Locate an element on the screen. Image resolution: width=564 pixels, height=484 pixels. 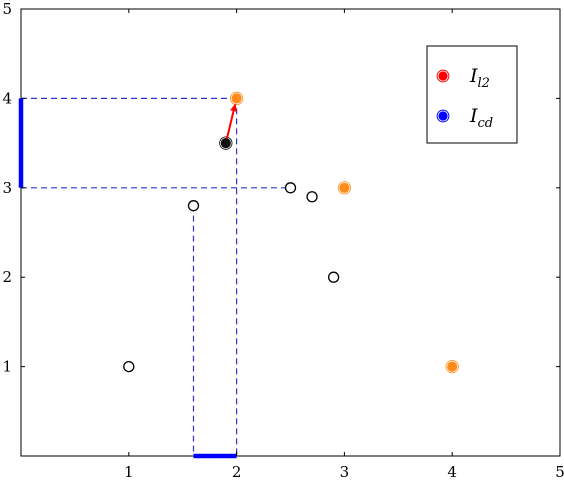
y-tick-label: 4 is located at coordinates (7, 98).